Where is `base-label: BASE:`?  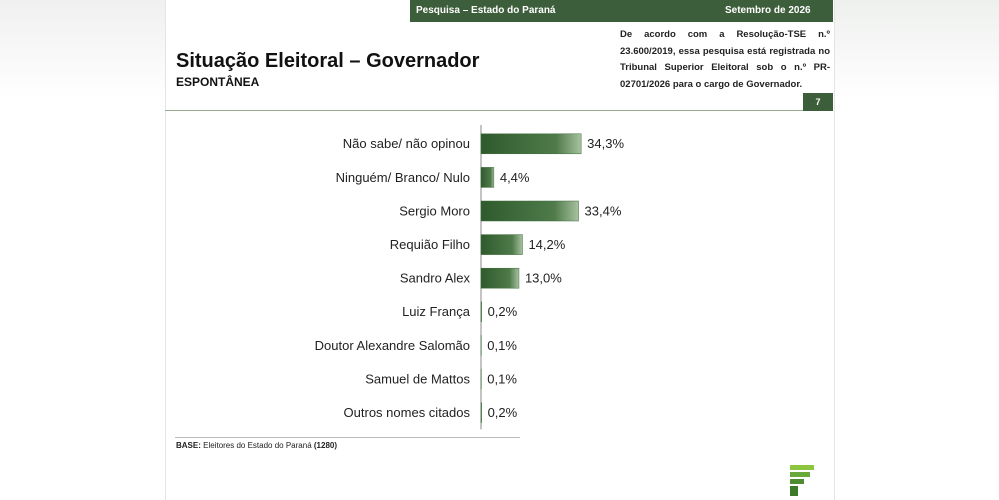
base-label: BASE: is located at coordinates (188, 445).